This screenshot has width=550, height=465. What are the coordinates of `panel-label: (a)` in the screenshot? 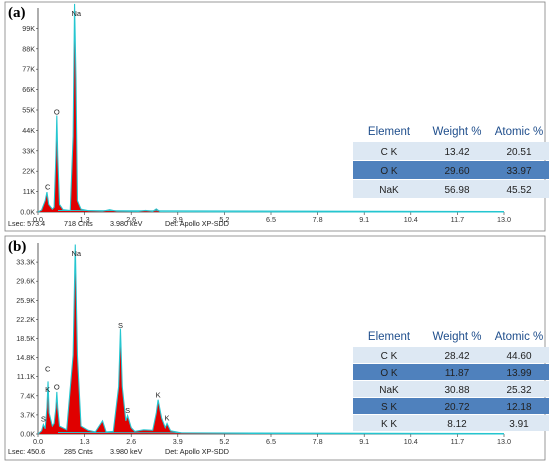 It's located at (17, 13).